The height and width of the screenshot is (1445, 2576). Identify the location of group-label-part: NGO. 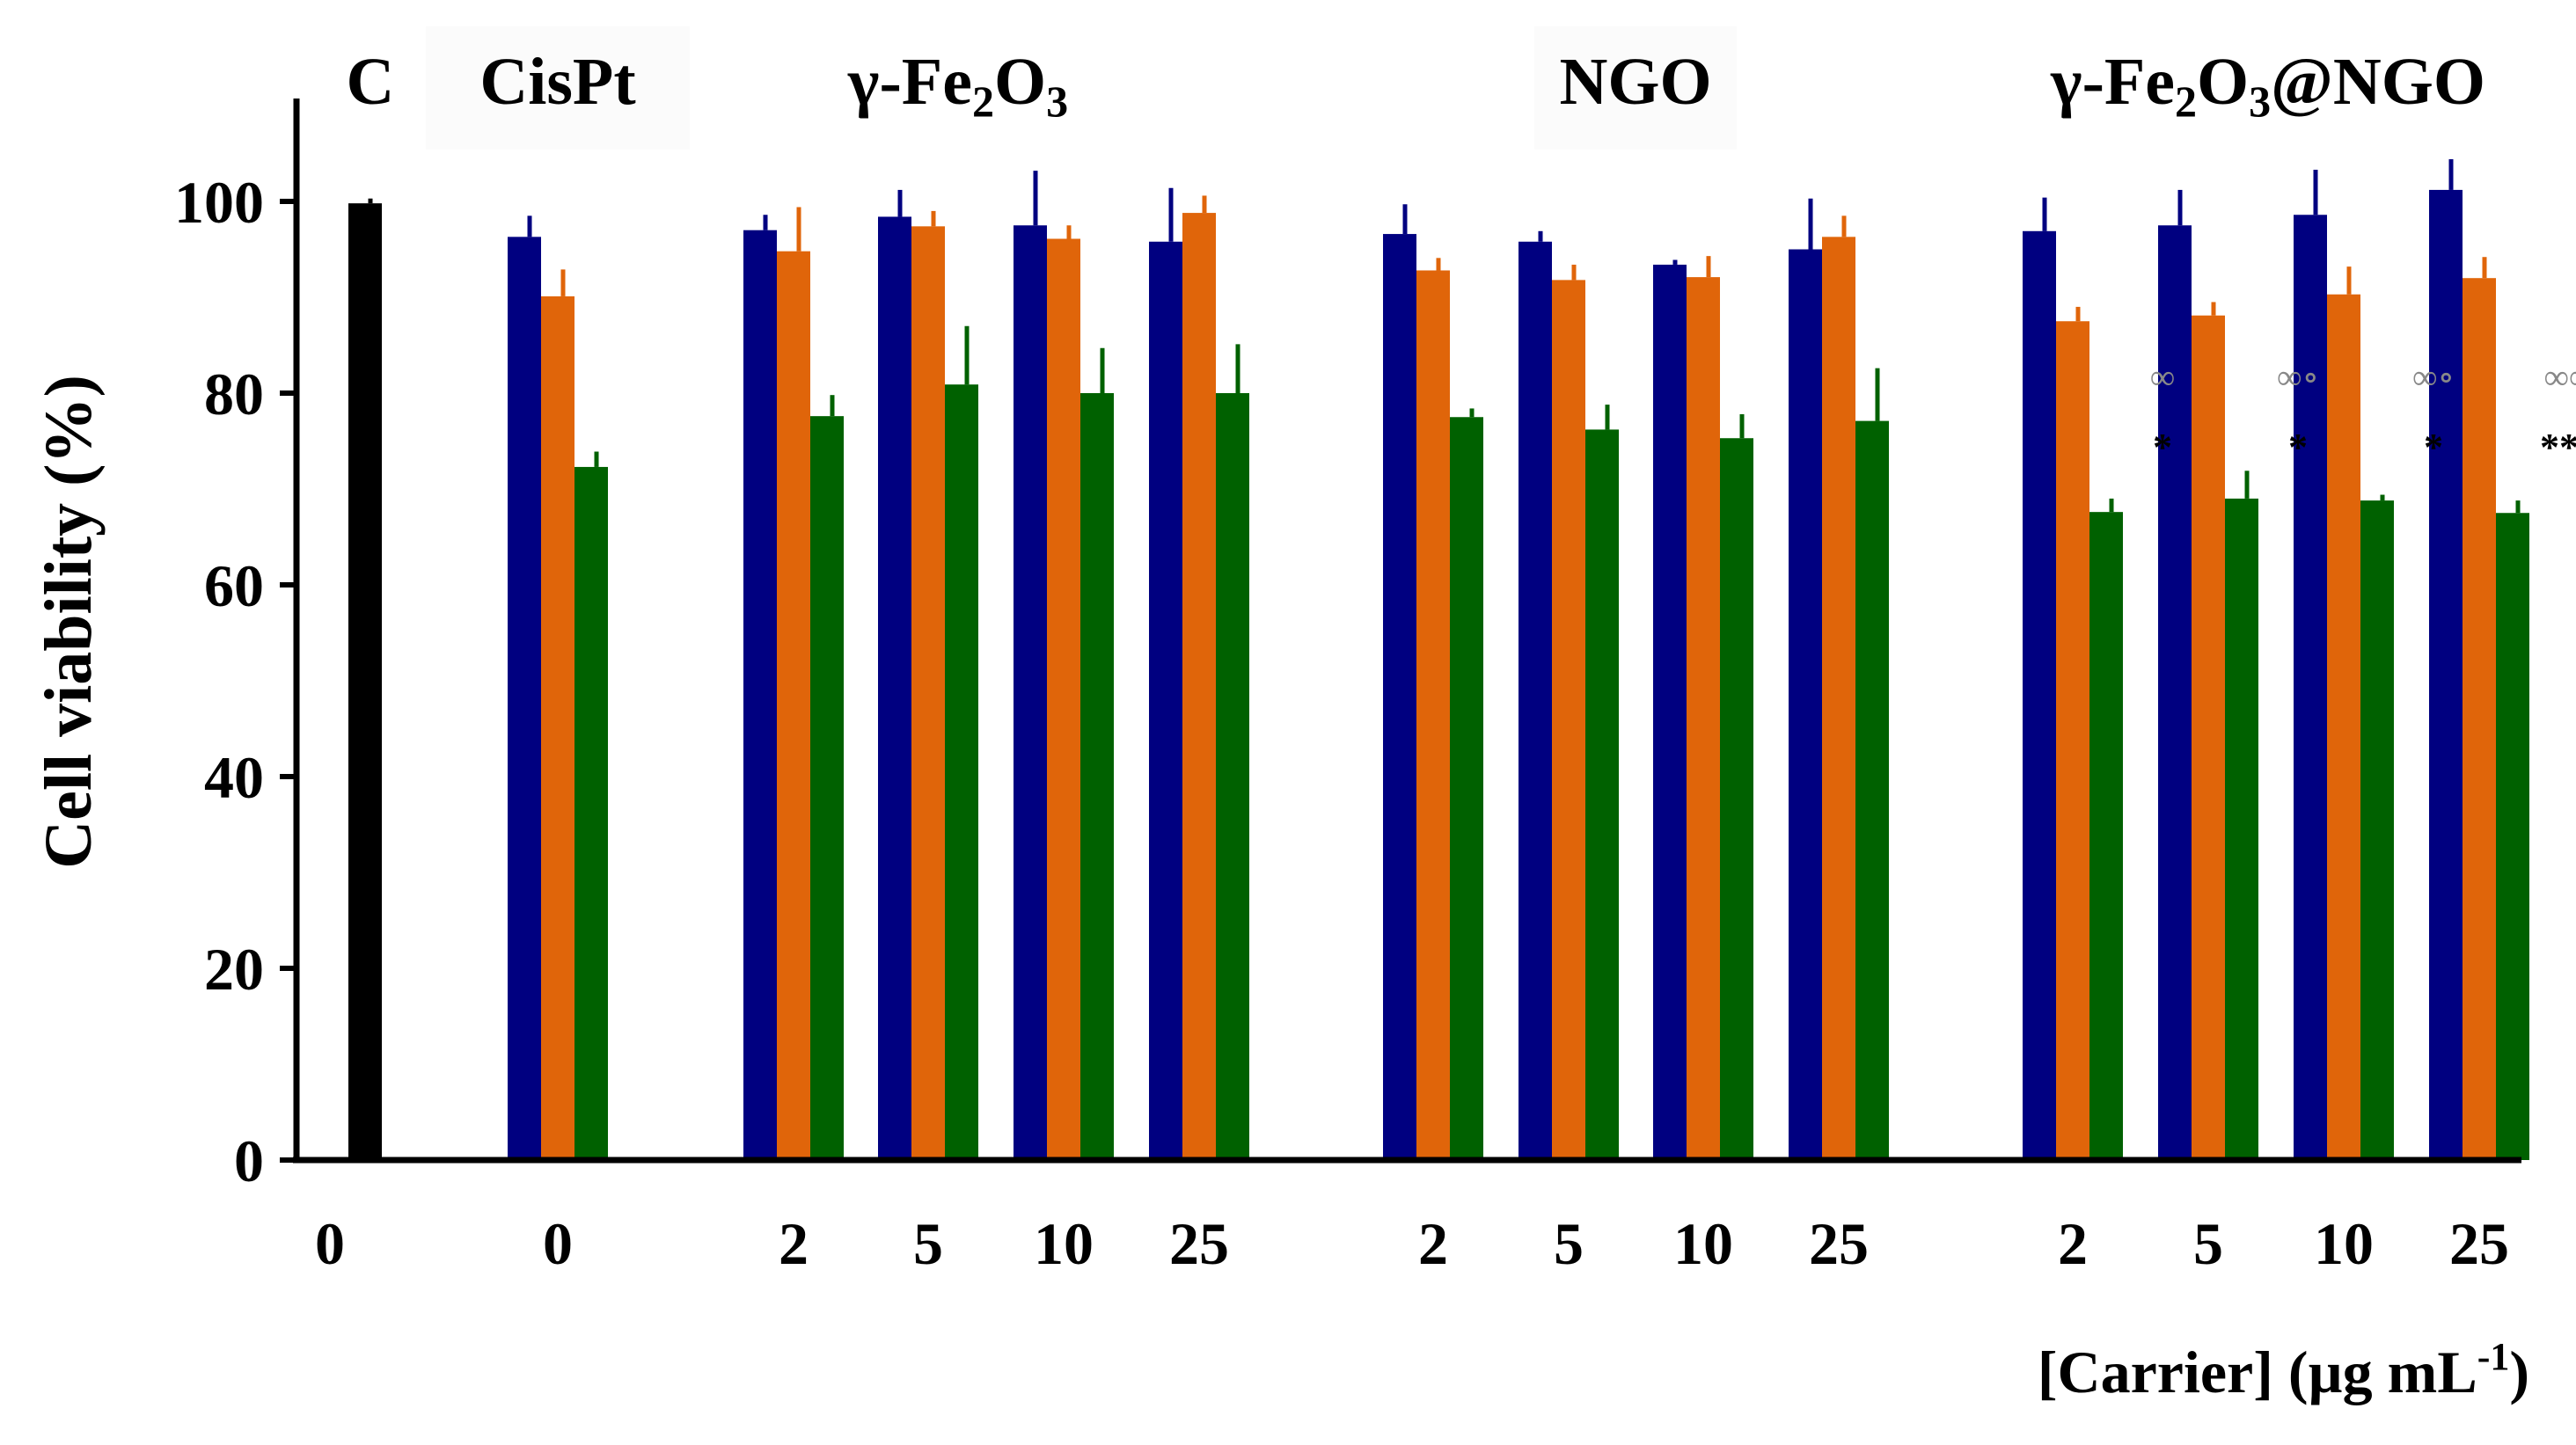
(1635, 82).